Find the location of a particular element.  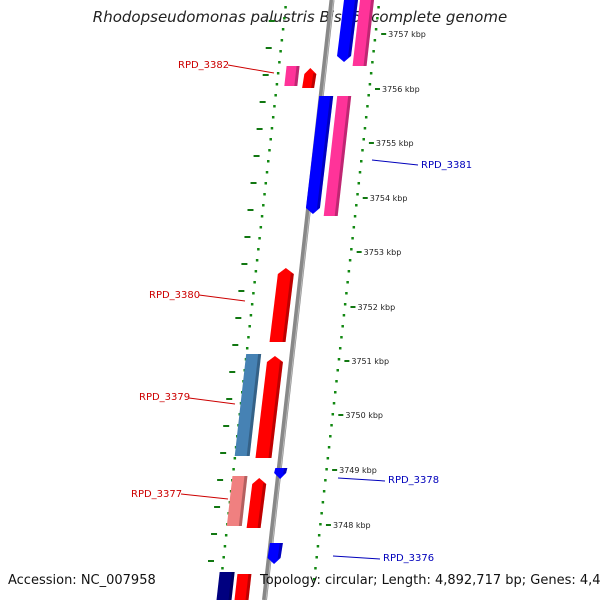

gene-bar-rpd3382-a is located at coordinates (292, 76).